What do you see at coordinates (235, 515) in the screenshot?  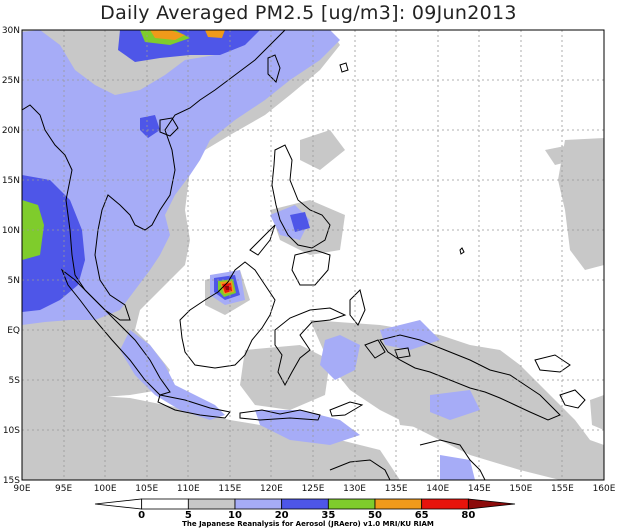 I see `colorbar-label: 10` at bounding box center [235, 515].